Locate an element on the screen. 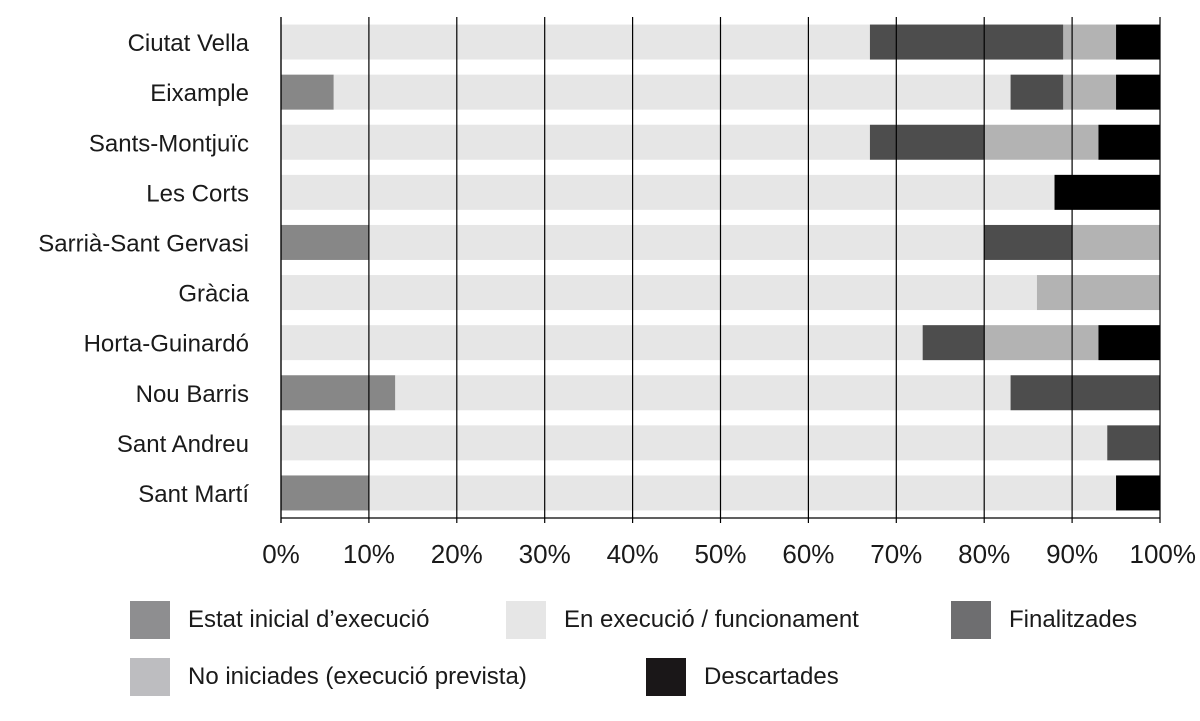  x-tick-label: 20% is located at coordinates (457, 554).